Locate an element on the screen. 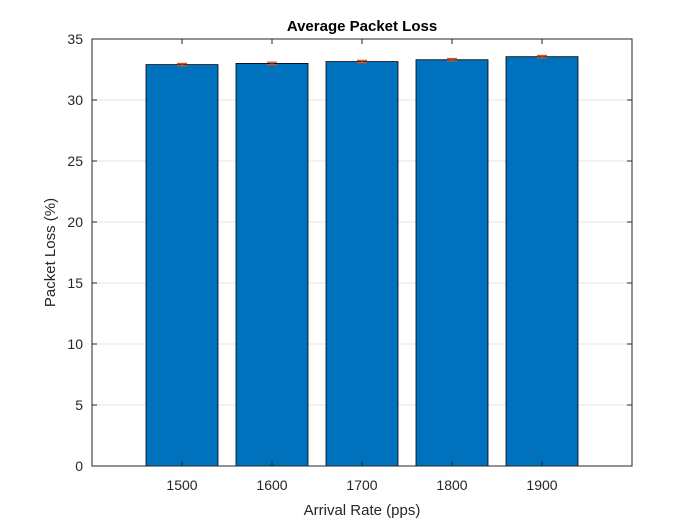 Image resolution: width=700 pixels, height=530 pixels. chart-title: Average Packet Loss is located at coordinates (362, 26).